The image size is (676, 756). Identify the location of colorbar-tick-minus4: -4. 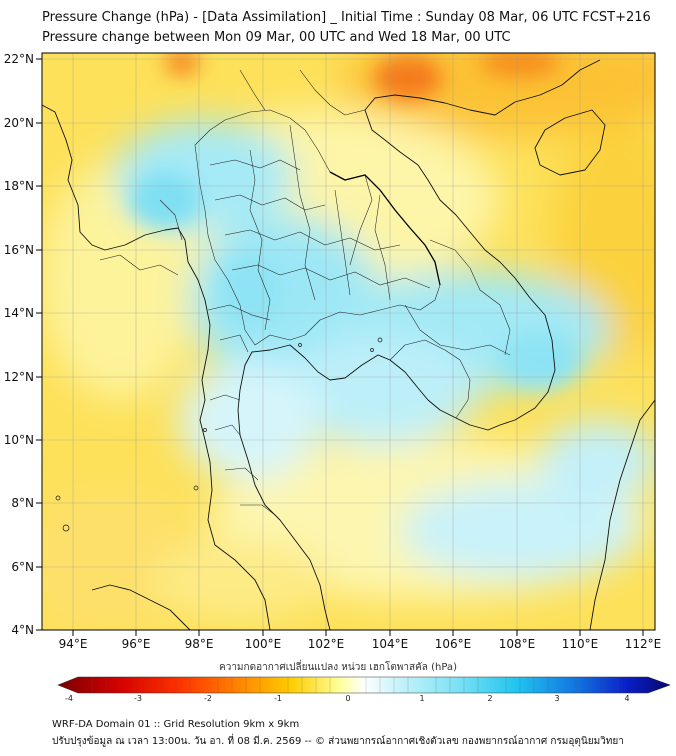
(69, 698).